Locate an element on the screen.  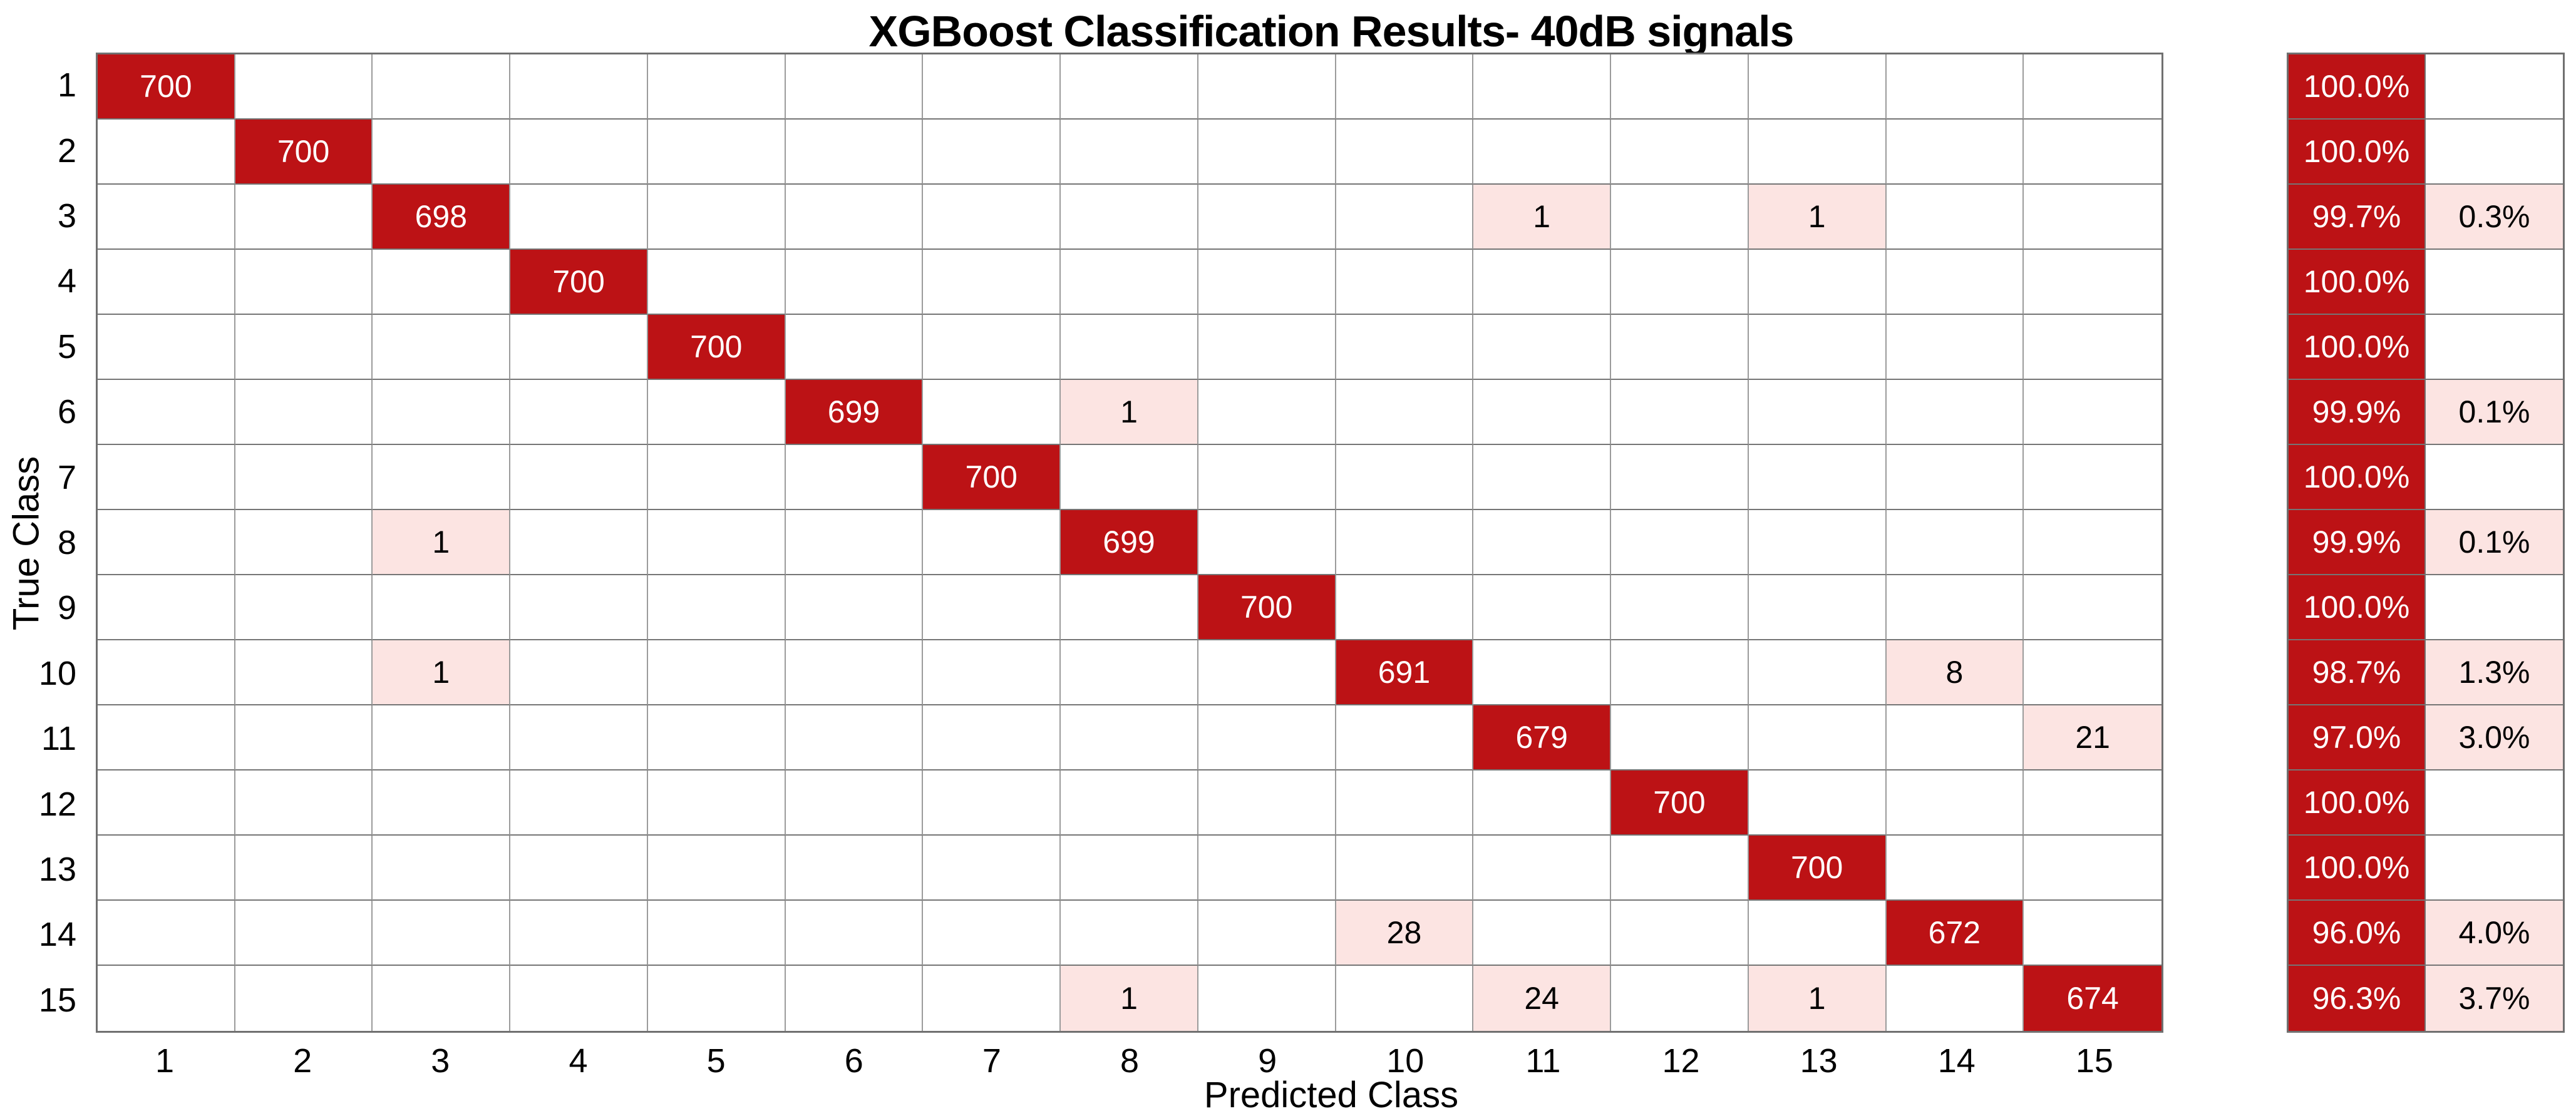
summary-recall-cell: 99.7% is located at coordinates (2357, 217).